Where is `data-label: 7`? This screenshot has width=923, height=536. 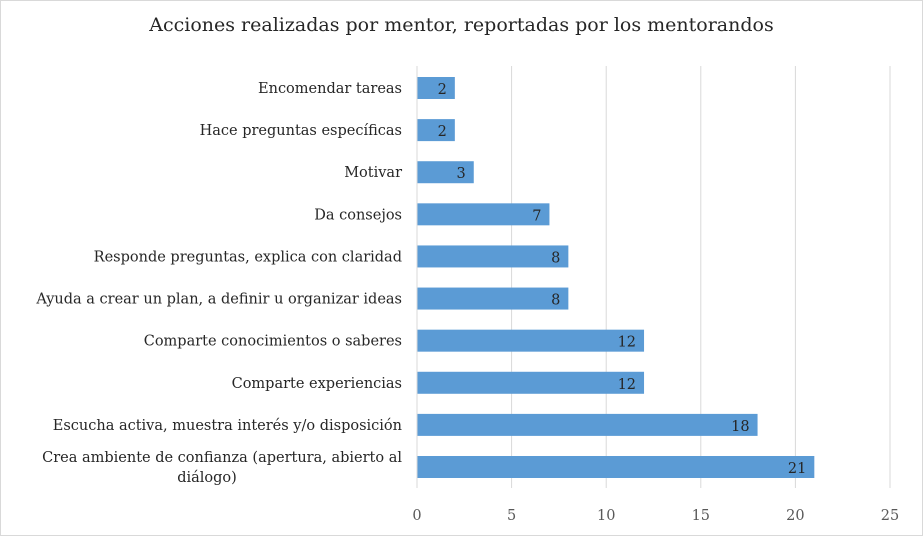
data-label: 7 is located at coordinates (536, 216).